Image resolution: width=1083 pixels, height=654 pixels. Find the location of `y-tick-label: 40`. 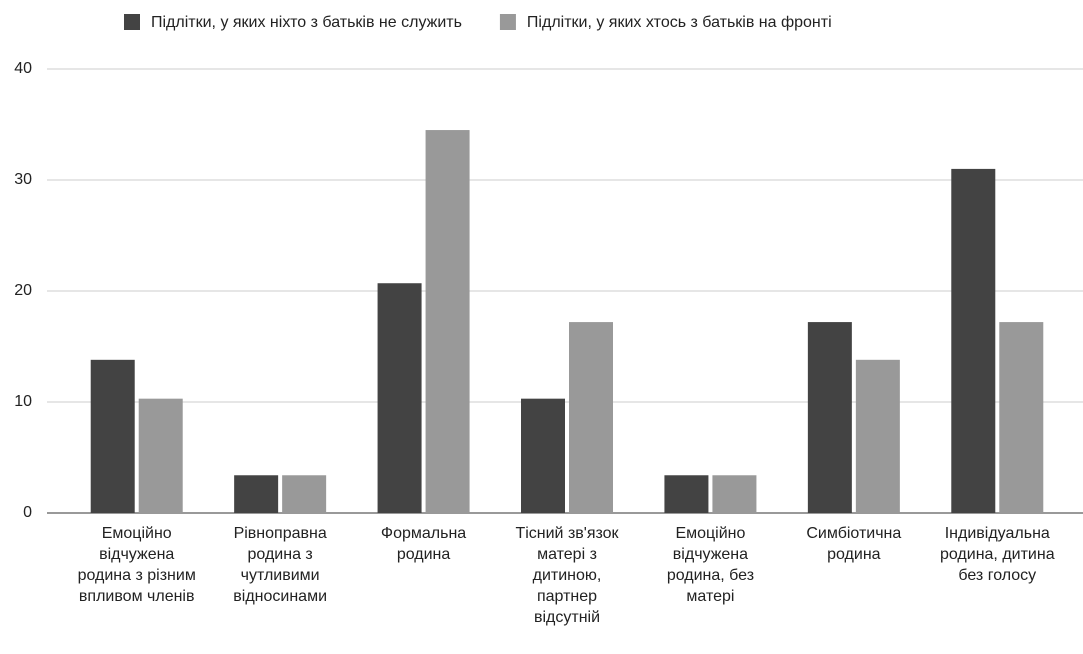

y-tick-label: 40 is located at coordinates (23, 68).